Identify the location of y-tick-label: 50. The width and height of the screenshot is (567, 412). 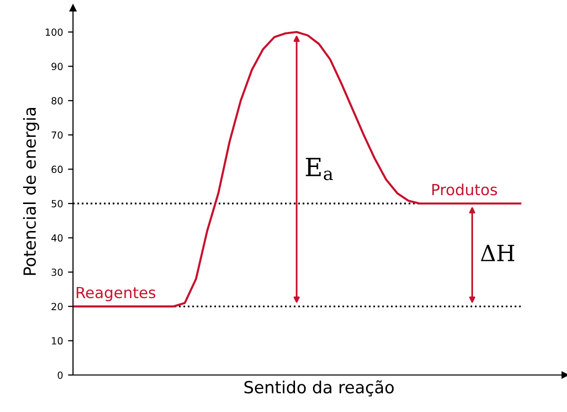
(57, 204).